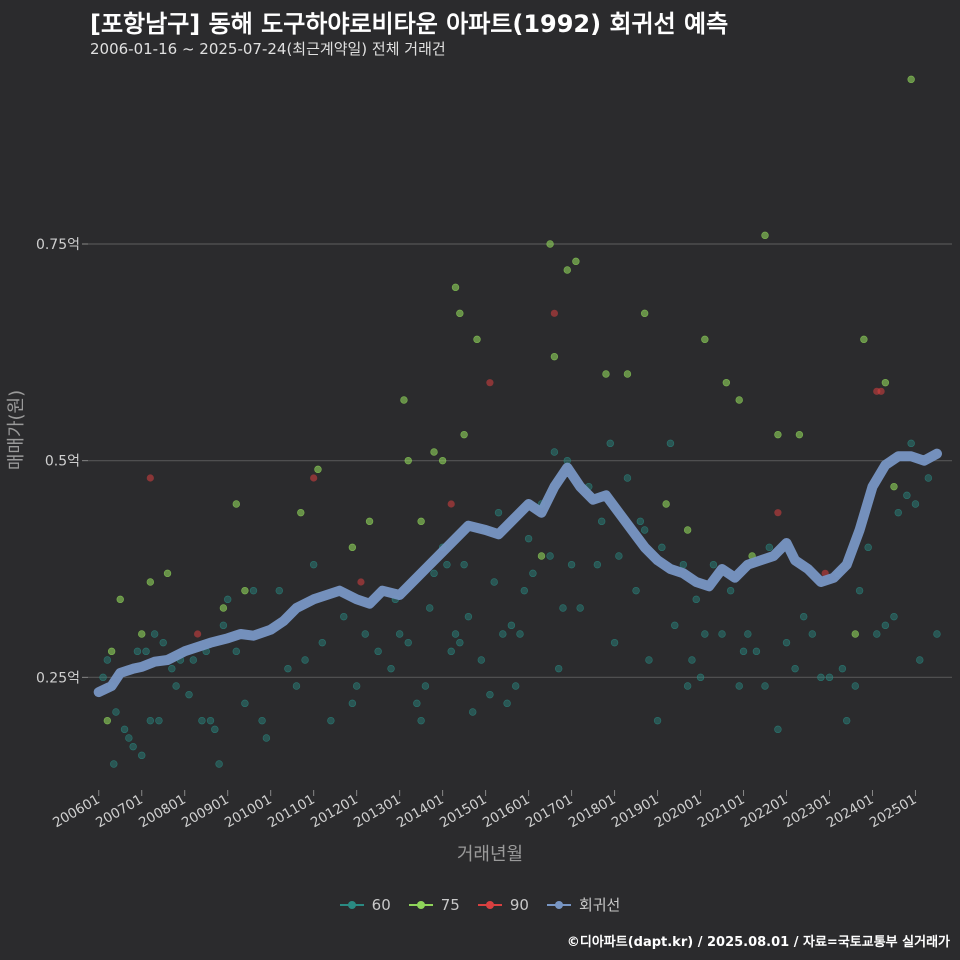 Image resolution: width=960 pixels, height=960 pixels. Describe the element at coordinates (334, 812) in the screenshot. I see `x-tick-label: 201201` at that location.